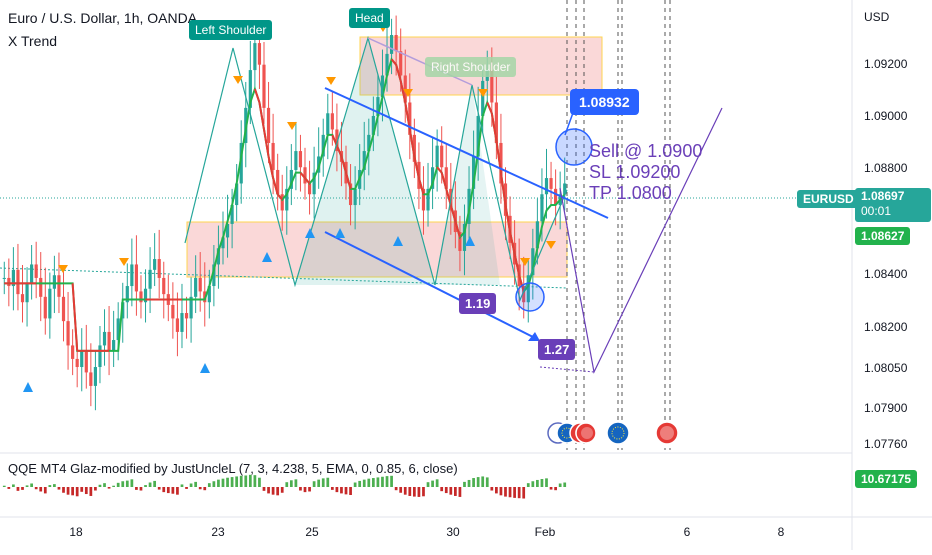  What do you see at coordinates (103, 18) in the screenshot?
I see `chart-title: Euro / U.S. Dollar, 1h, OANDA` at bounding box center [103, 18].